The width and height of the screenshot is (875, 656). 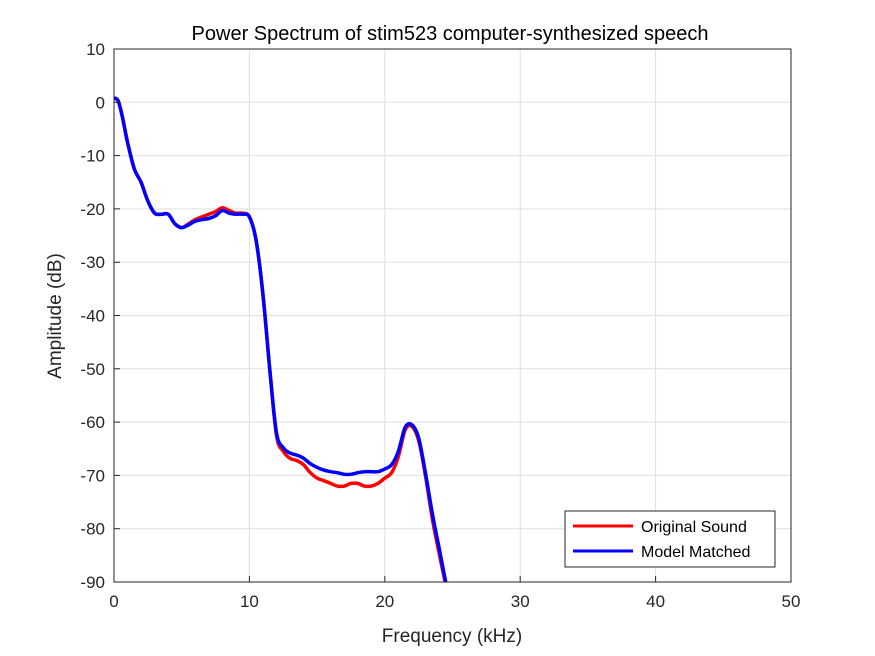 I want to click on legend: Original Sound Model Matched, so click(x=670, y=539).